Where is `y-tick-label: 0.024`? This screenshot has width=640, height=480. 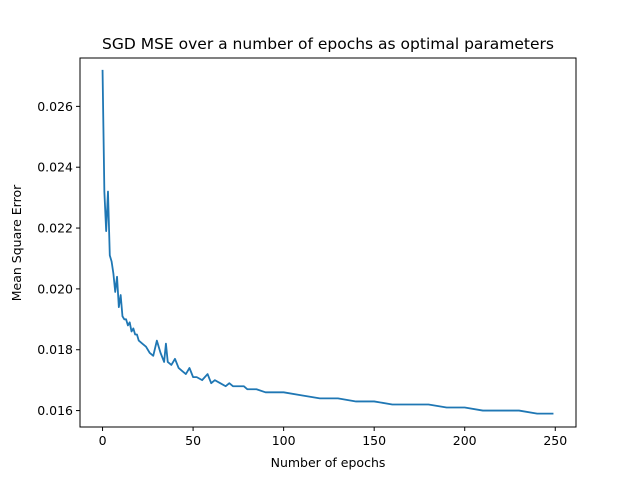 y-tick-label: 0.024 is located at coordinates (55, 167).